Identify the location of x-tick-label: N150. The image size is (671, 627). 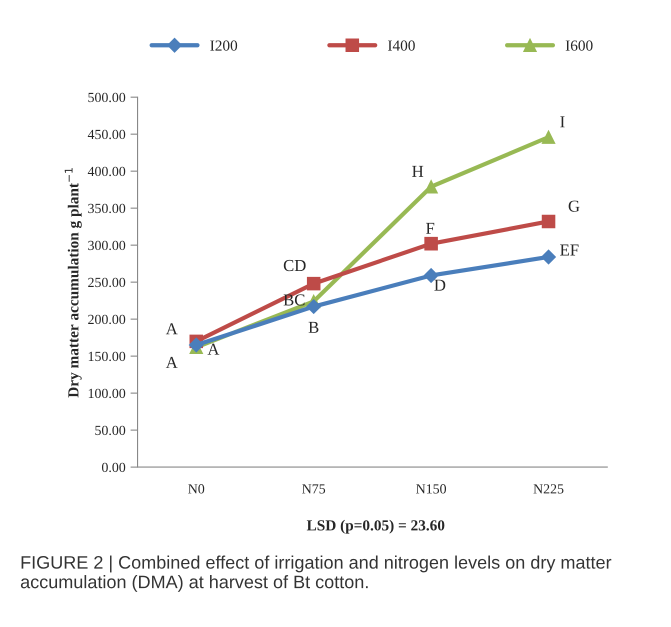
(431, 489).